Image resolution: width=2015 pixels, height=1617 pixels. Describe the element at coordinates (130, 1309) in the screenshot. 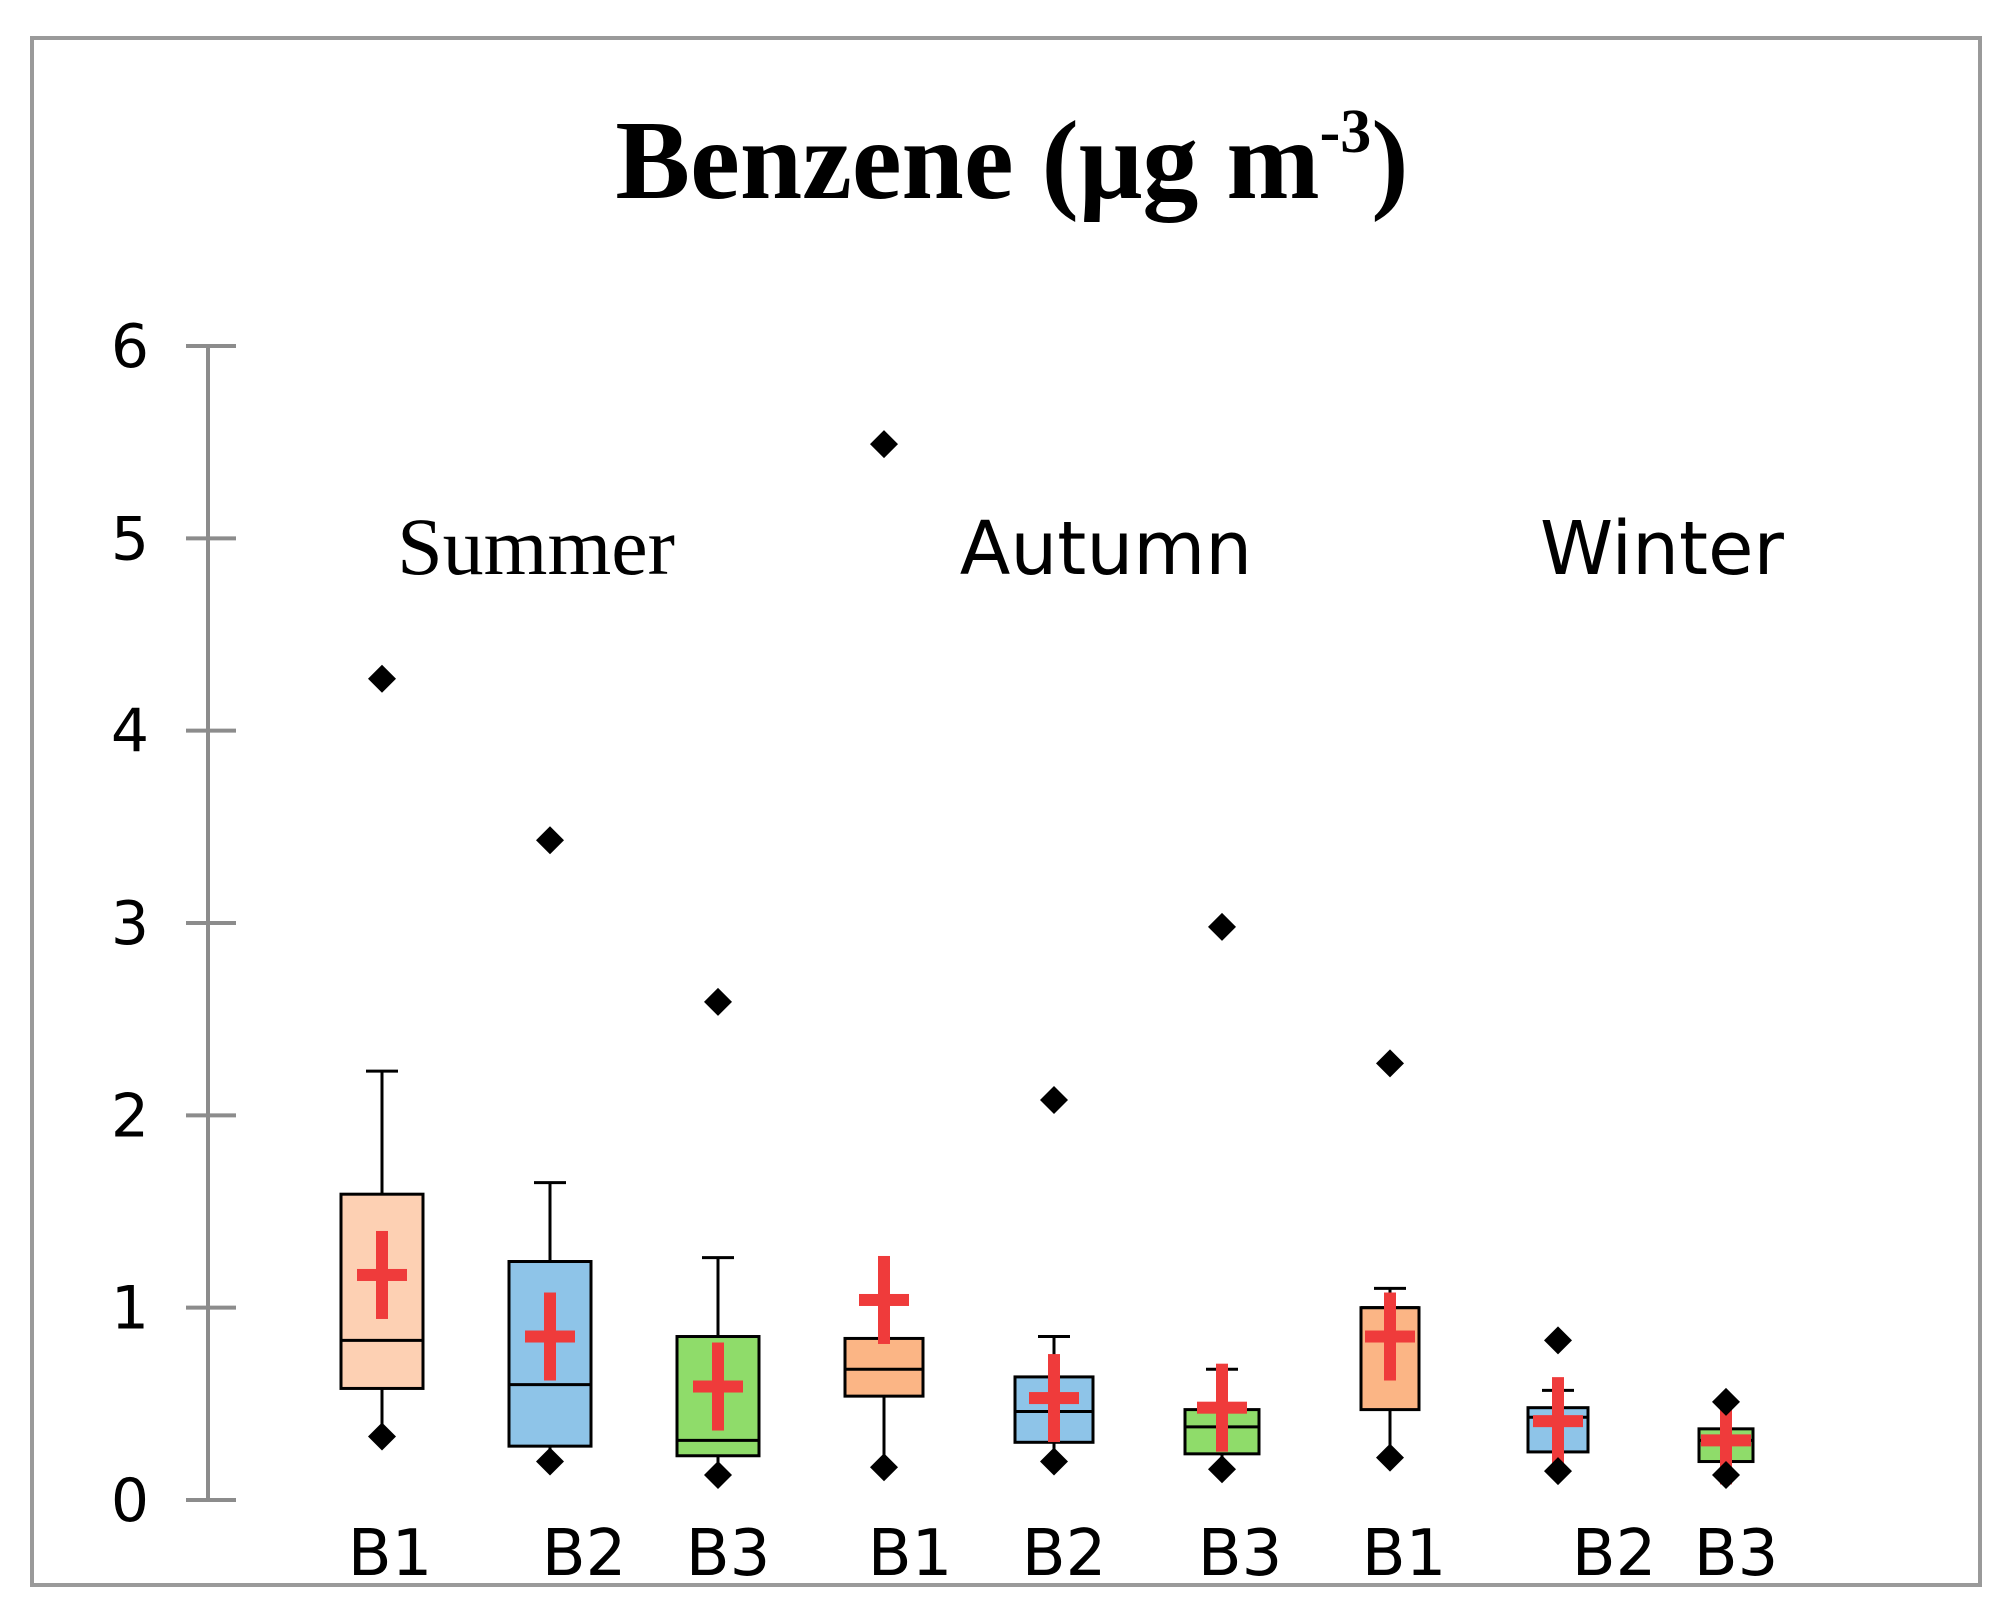

I see `y-tick-label: 1` at that location.